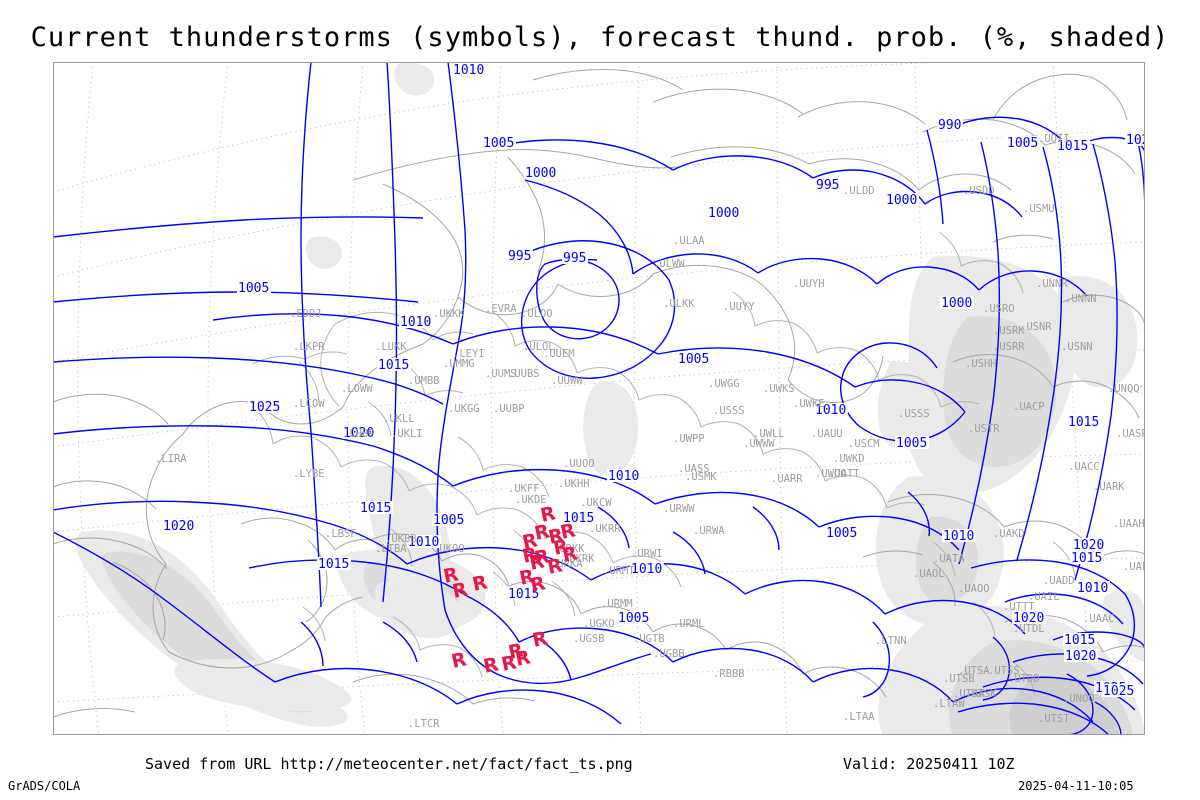 This screenshot has height=800, width=1200. Describe the element at coordinates (501, 374) in the screenshot. I see `station-label: .UUMS` at that location.